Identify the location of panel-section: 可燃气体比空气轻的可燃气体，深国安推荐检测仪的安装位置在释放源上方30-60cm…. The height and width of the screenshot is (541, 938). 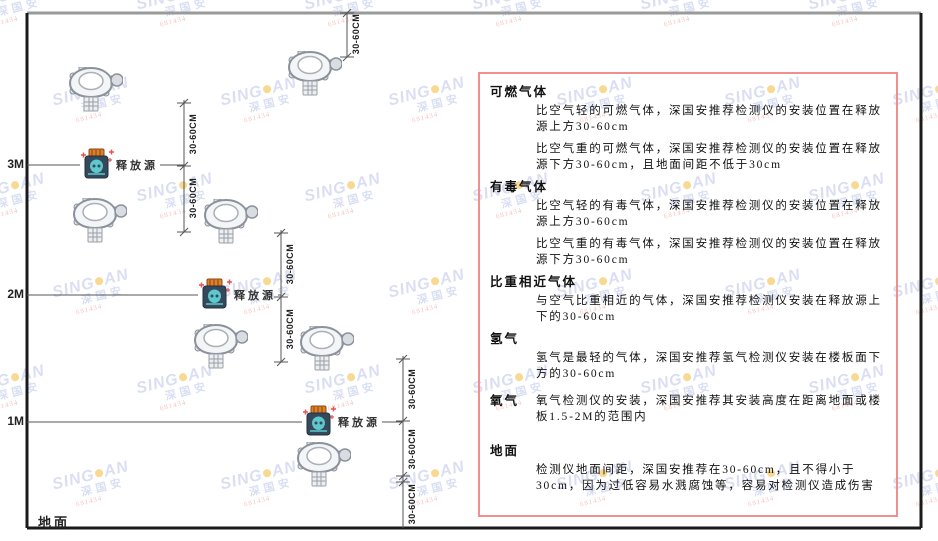
(687, 128).